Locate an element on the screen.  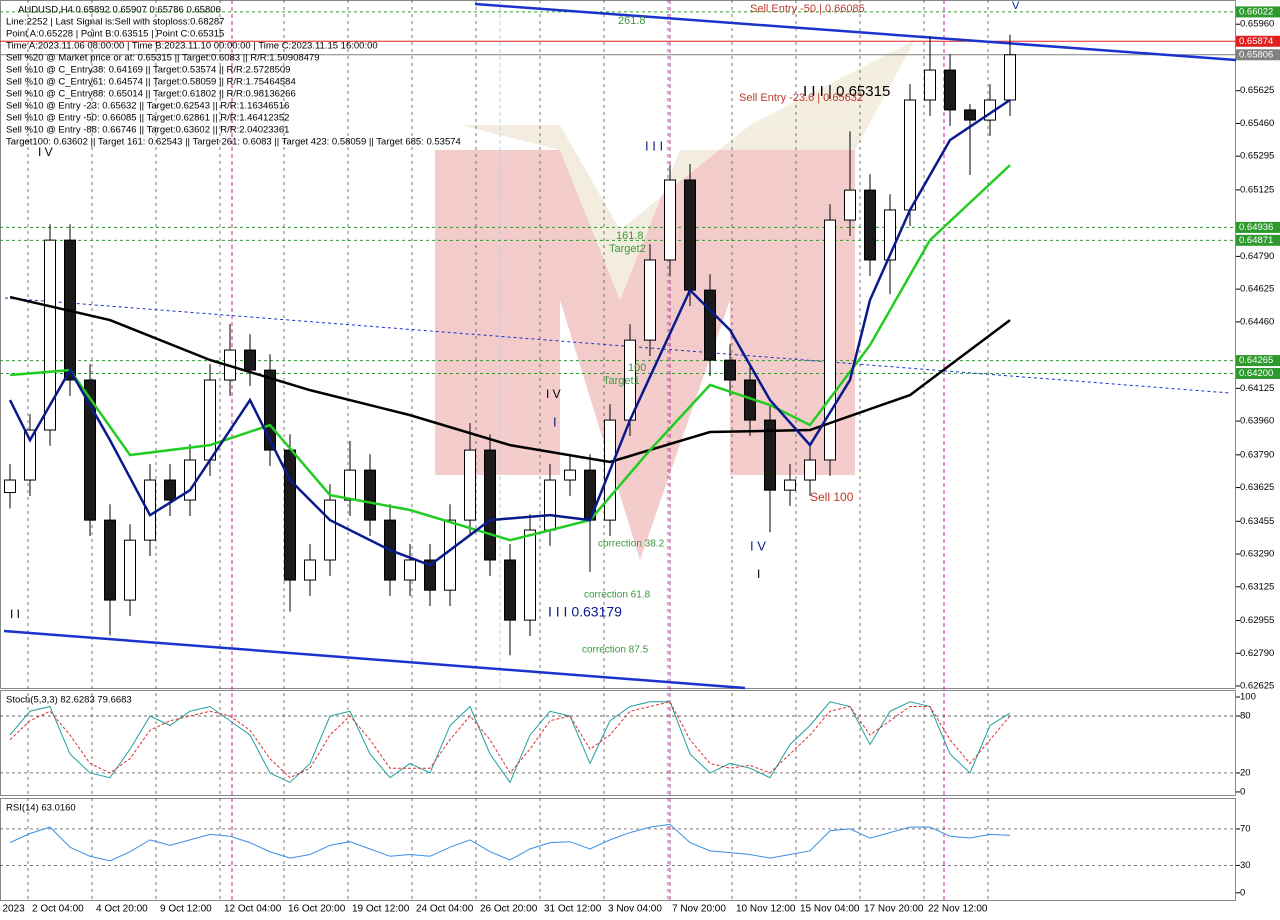
annotation: Sell 100 is located at coordinates (832, 497).